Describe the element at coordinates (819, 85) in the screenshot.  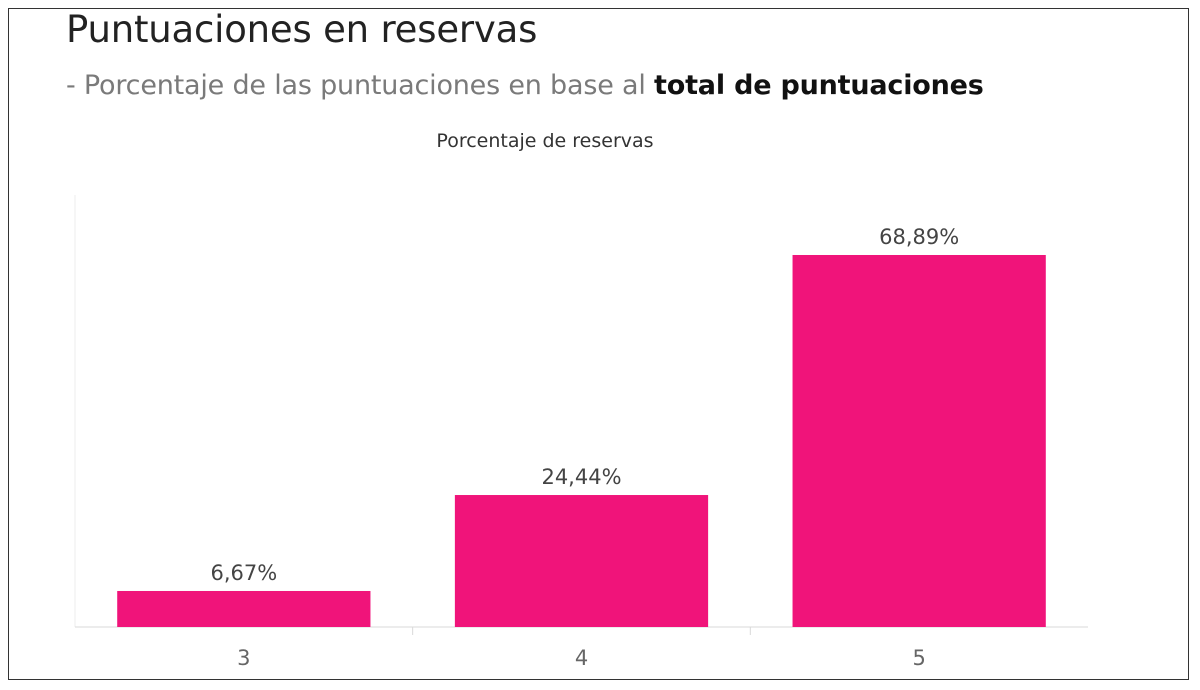
I see `subtitle-bold: total de puntuaciones` at that location.